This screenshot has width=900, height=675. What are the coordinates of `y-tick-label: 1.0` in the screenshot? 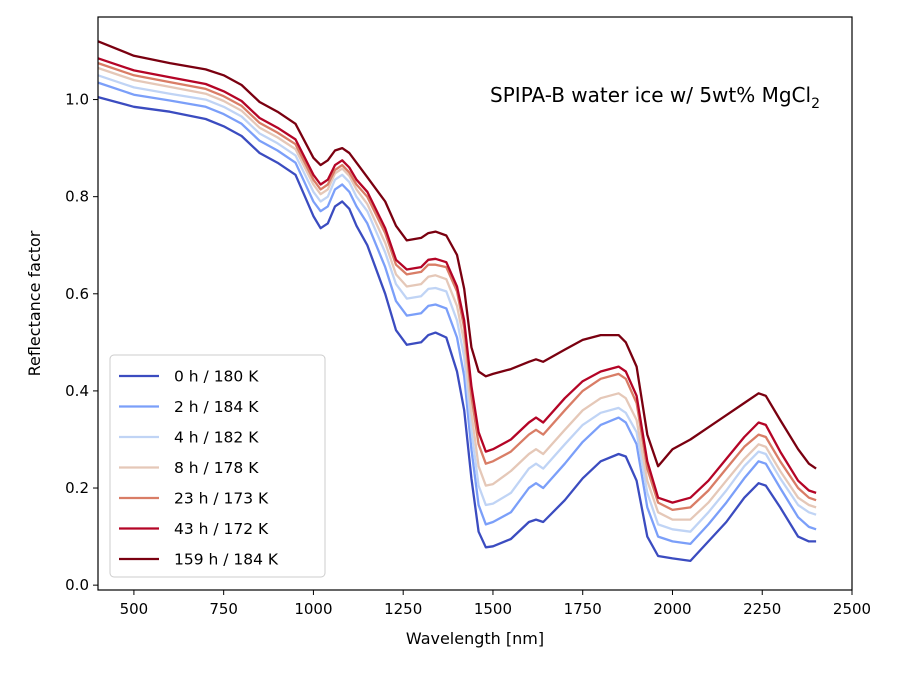 It's located at (77, 100).